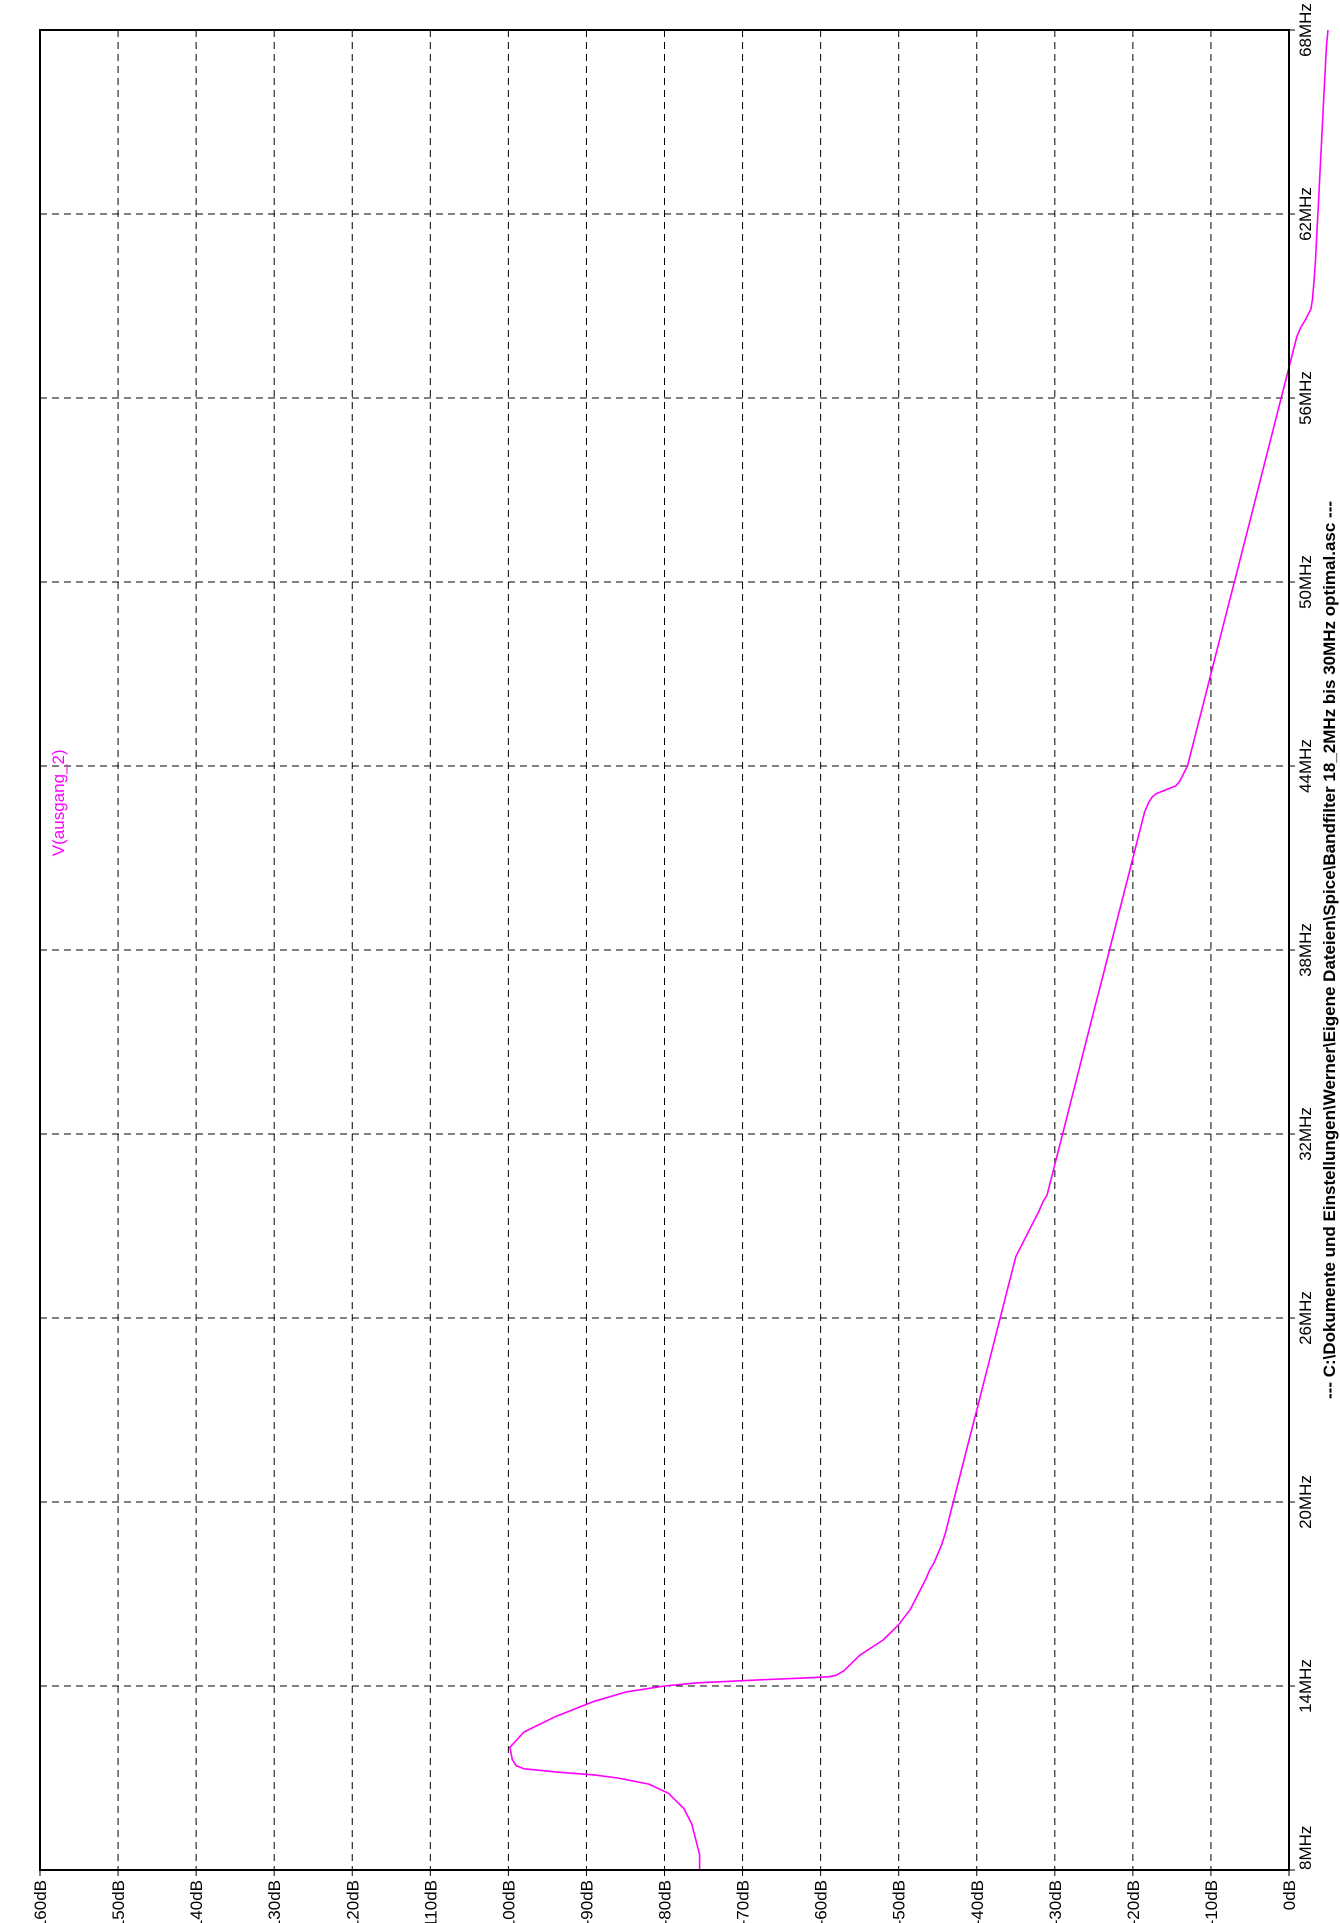 The width and height of the screenshot is (1340, 1923). What do you see at coordinates (1305, 1502) in the screenshot?
I see `x-tick-label: 20MHz` at bounding box center [1305, 1502].